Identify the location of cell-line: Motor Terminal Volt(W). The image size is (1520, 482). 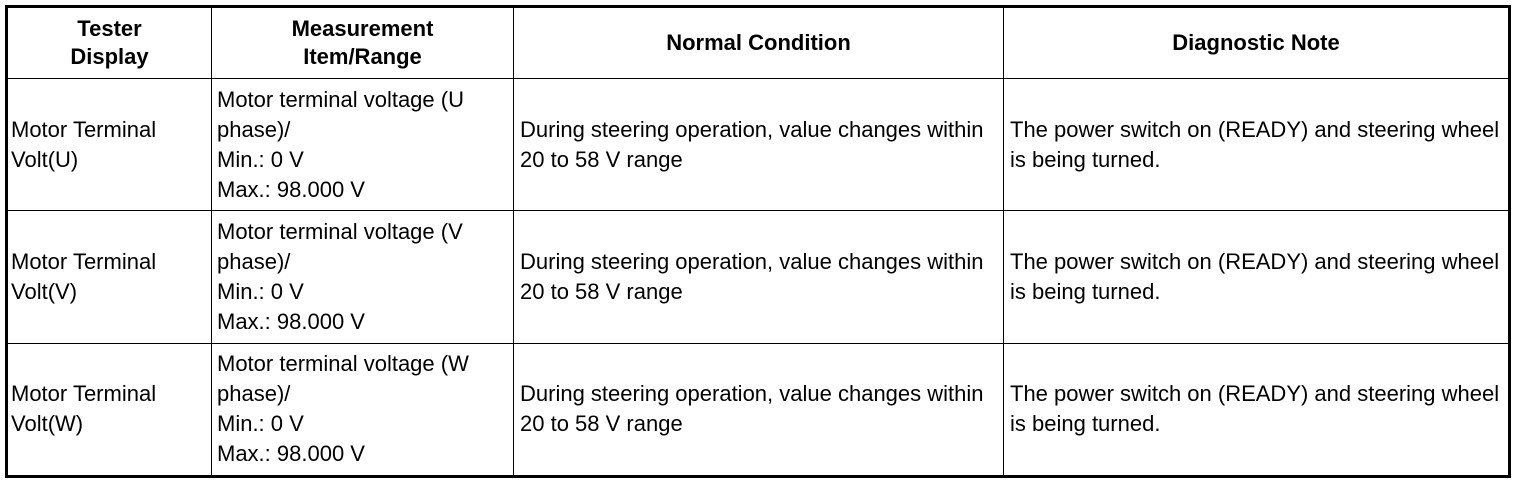
(84, 409).